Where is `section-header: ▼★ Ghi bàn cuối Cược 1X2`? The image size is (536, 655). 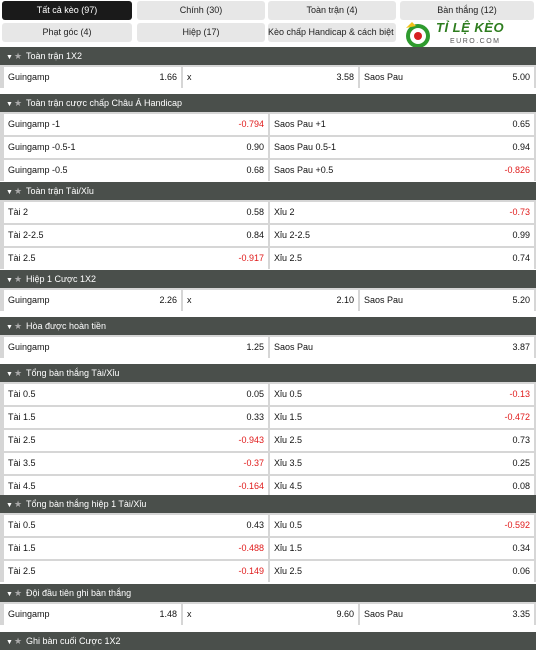 section-header: ▼★ Ghi bàn cuối Cược 1X2 is located at coordinates (268, 641).